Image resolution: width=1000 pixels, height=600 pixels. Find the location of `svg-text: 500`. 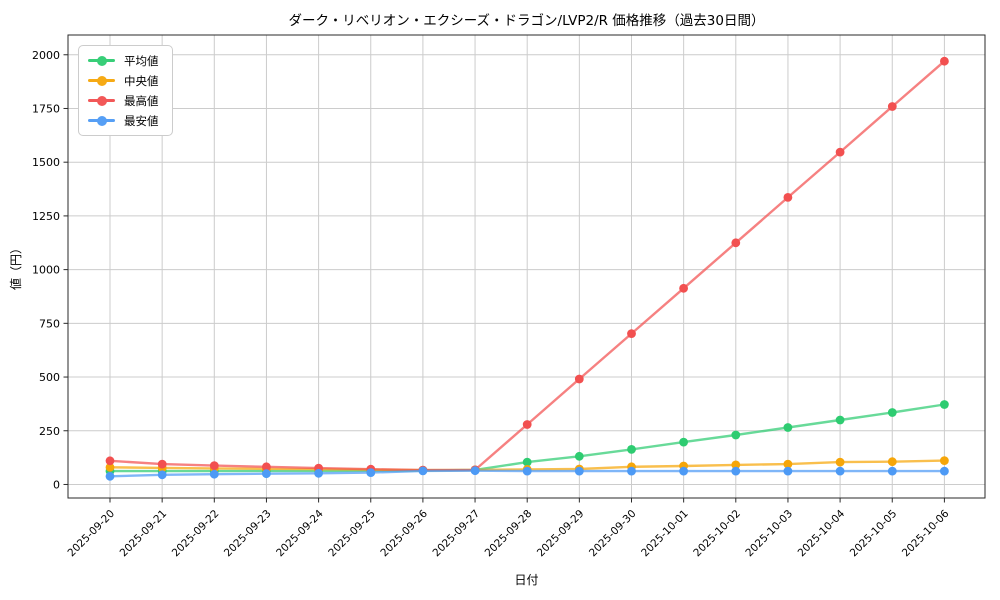

svg-text: 500 is located at coordinates (49, 377).